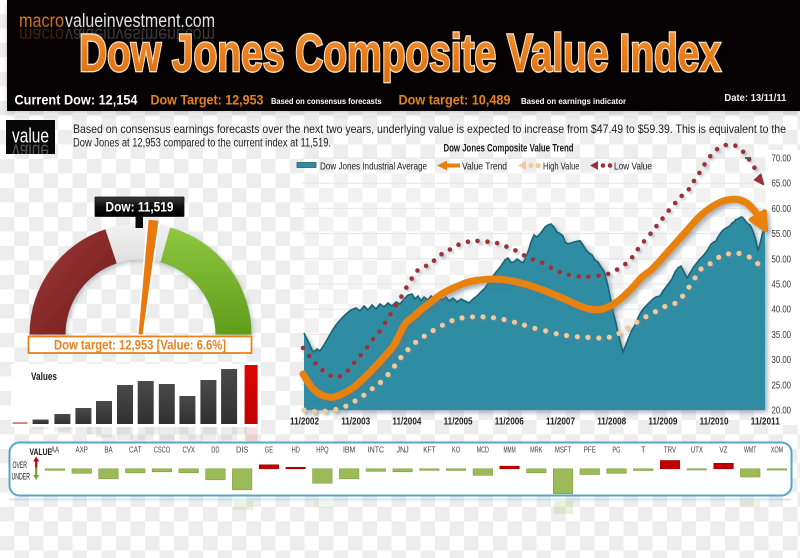 The height and width of the screenshot is (558, 800). I want to click on svg-text: 11/2011, so click(765, 422).